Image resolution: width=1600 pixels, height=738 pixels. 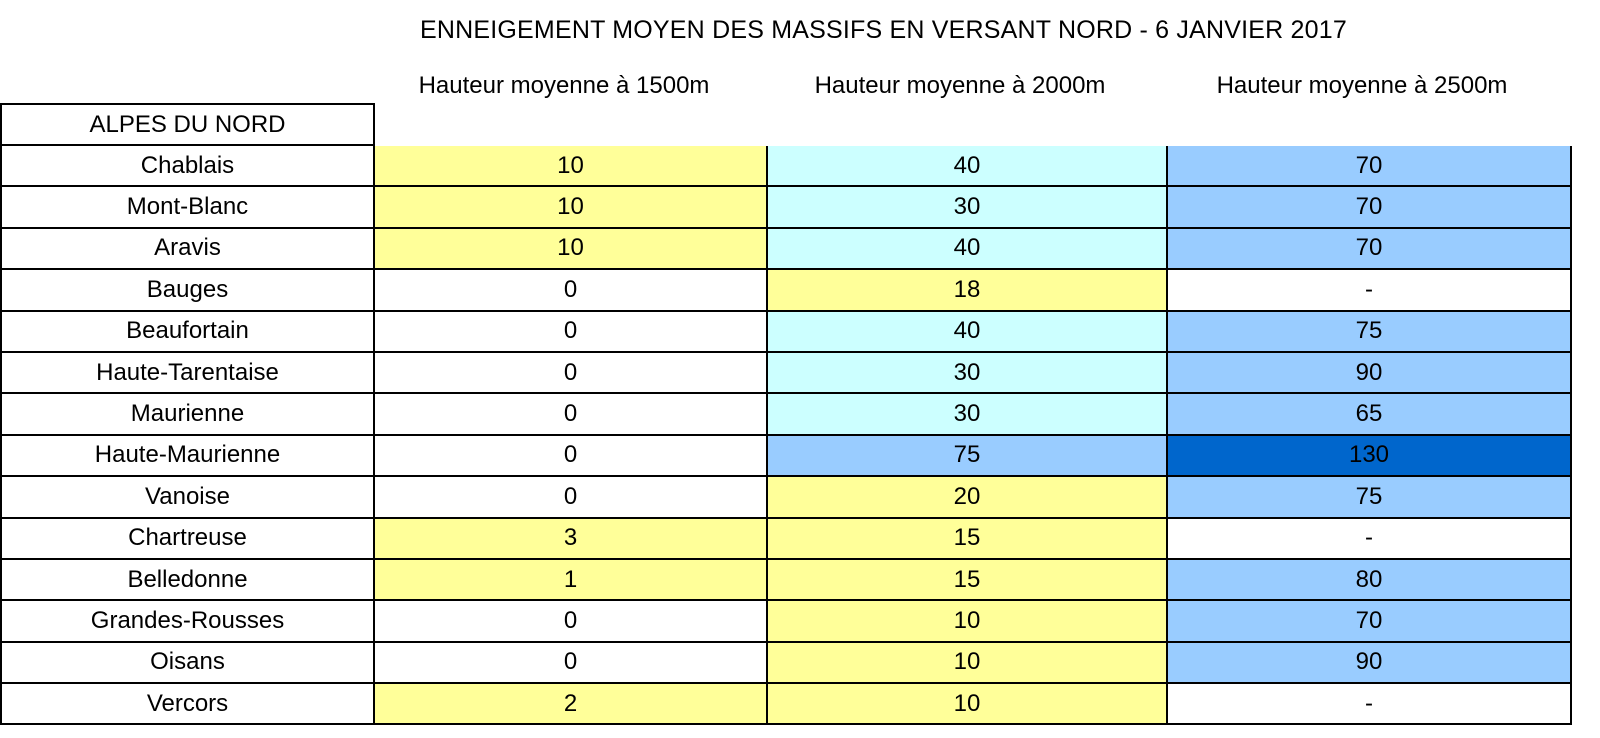 What do you see at coordinates (187, 291) in the screenshot?
I see `massif-name: Bauges` at bounding box center [187, 291].